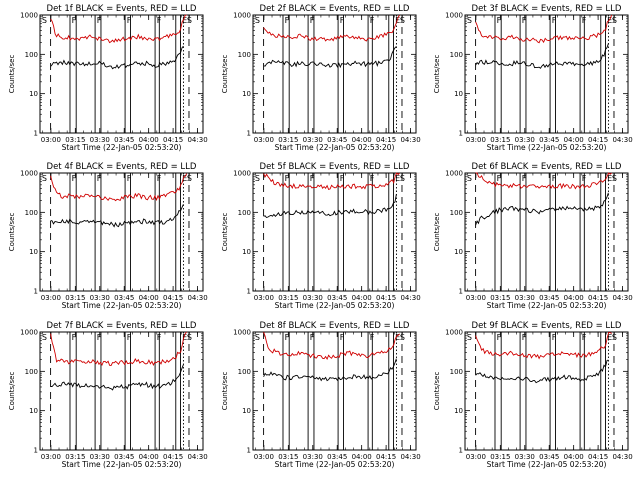  Describe the element at coordinates (31, 55) in the screenshot. I see `y-tick-label: 100` at that location.